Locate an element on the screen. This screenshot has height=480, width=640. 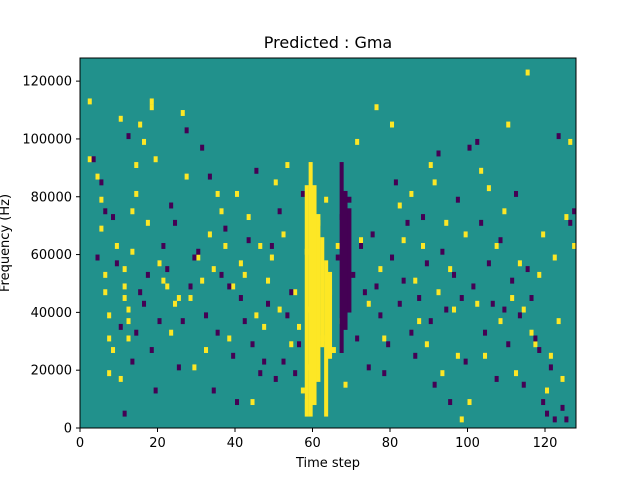
x-tick-label: 80 is located at coordinates (390, 443).